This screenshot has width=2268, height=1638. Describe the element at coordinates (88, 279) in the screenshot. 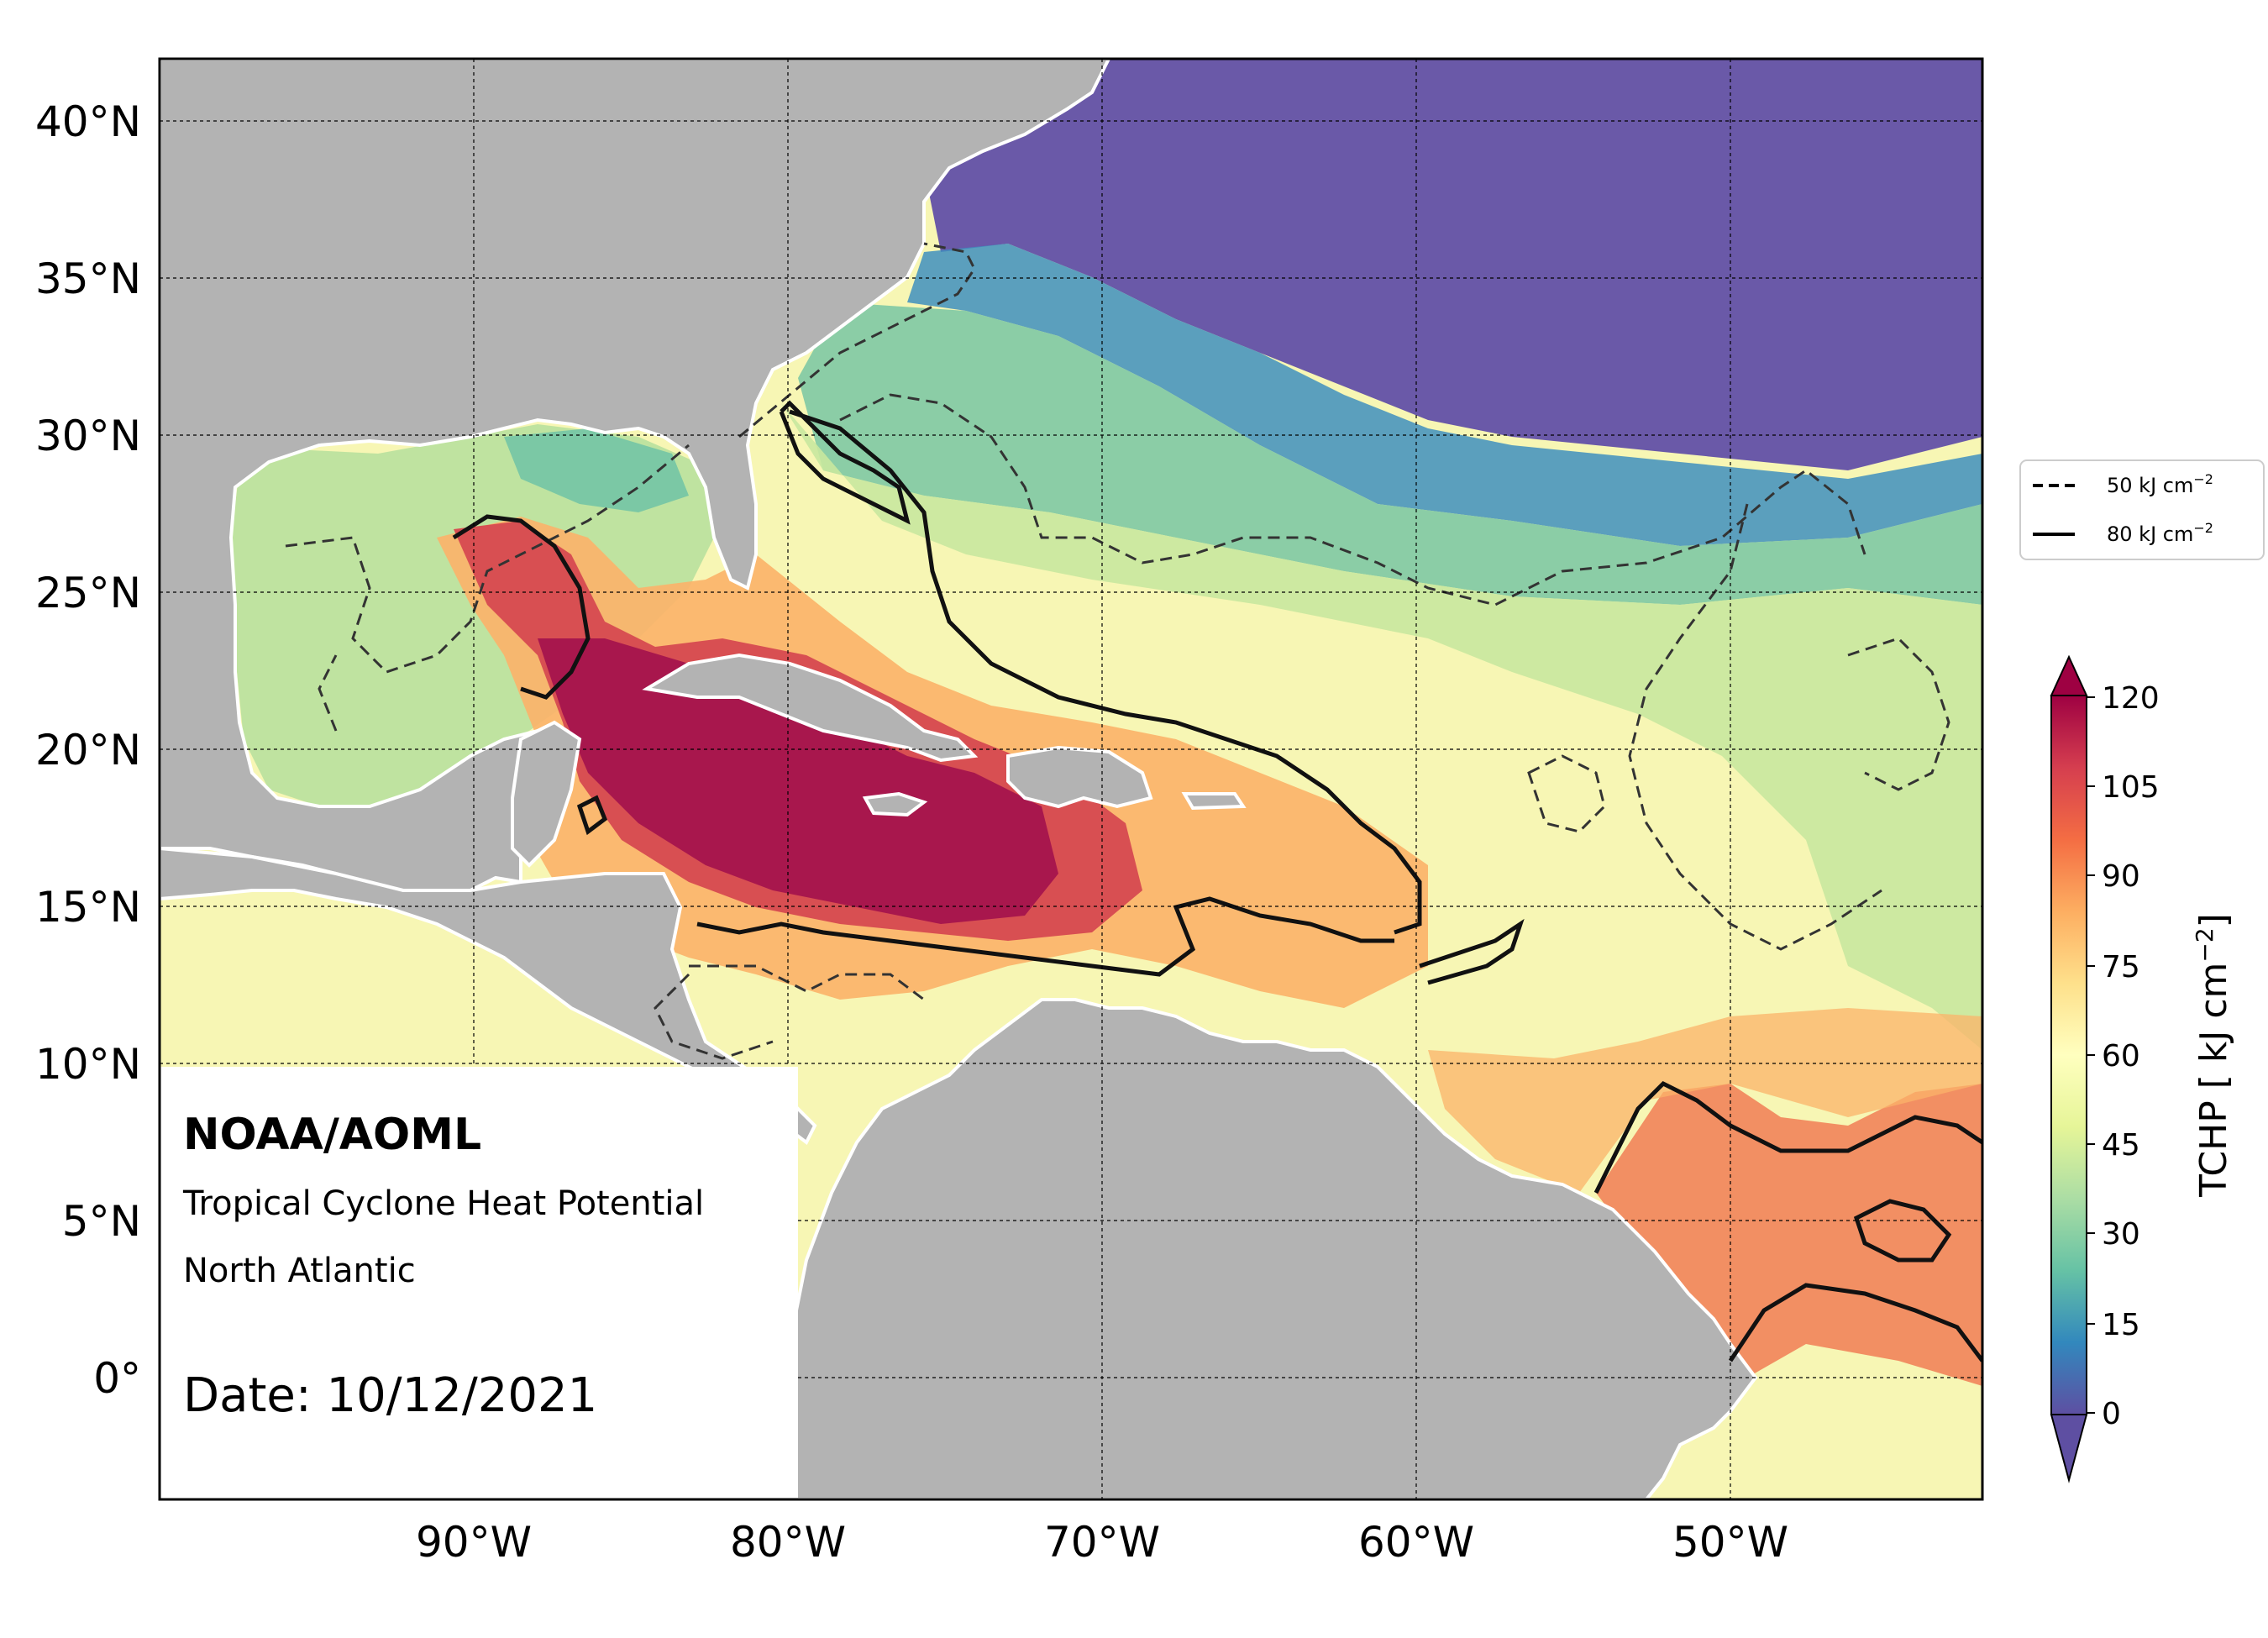

I see `lat-label: 35°N` at that location.